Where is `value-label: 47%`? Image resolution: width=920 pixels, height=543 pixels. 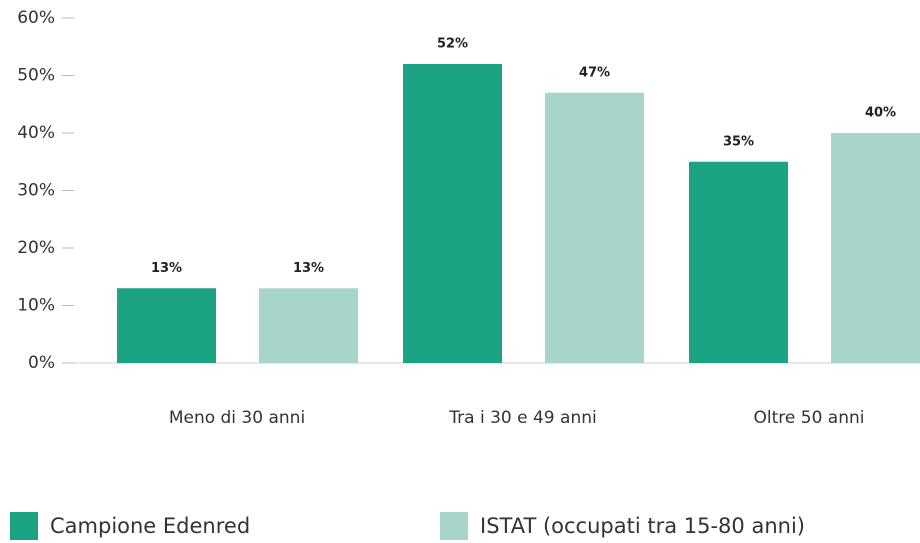
value-label: 47% is located at coordinates (594, 72).